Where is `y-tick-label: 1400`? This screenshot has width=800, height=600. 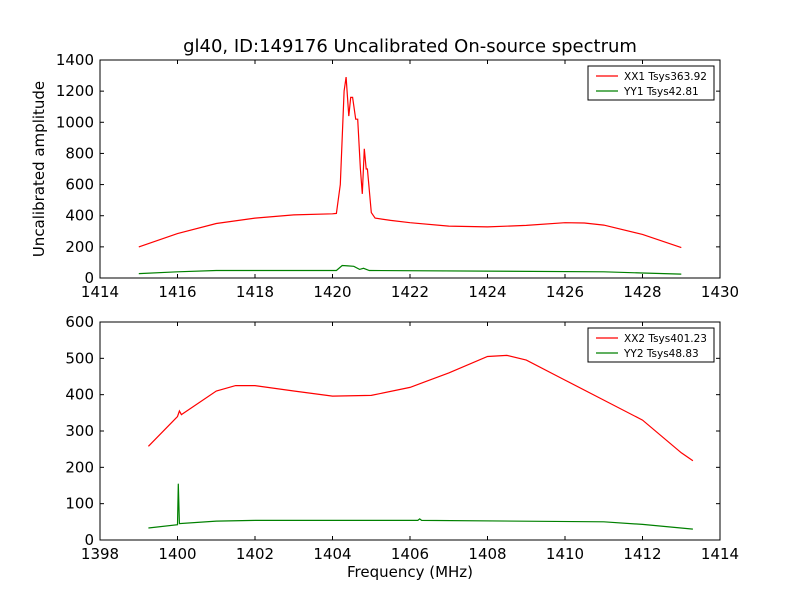 y-tick-label: 1400 is located at coordinates (75, 60).